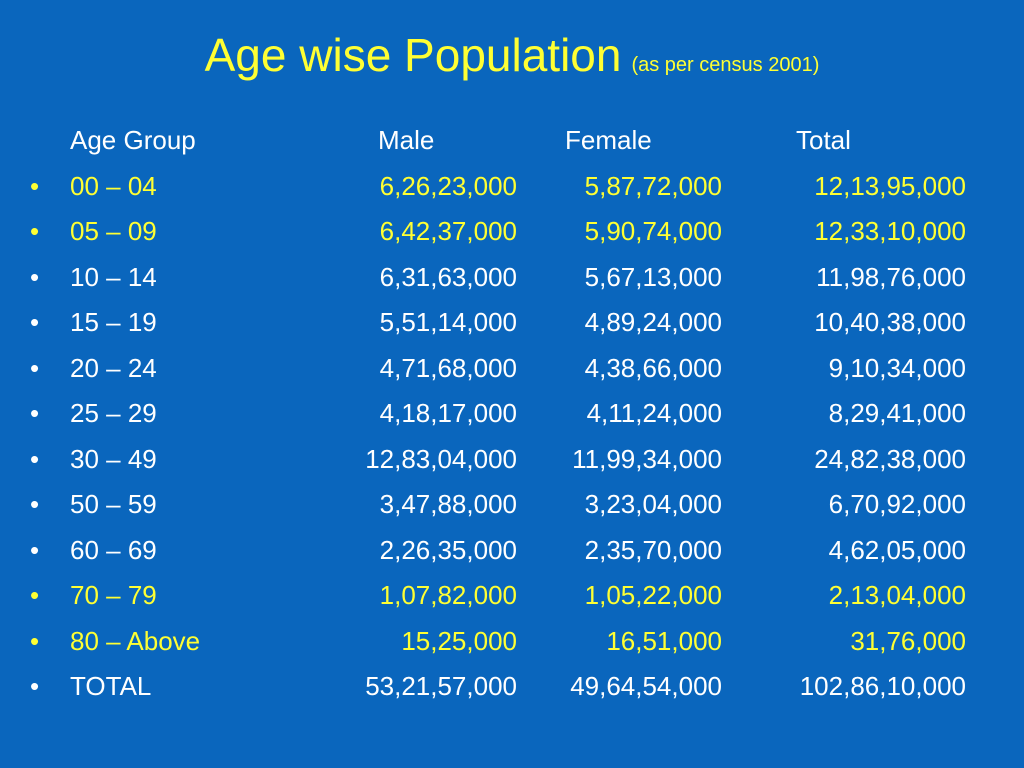 This screenshot has width=1024, height=768. Describe the element at coordinates (654, 413) in the screenshot. I see `cell-female: 4,11,24,000` at that location.